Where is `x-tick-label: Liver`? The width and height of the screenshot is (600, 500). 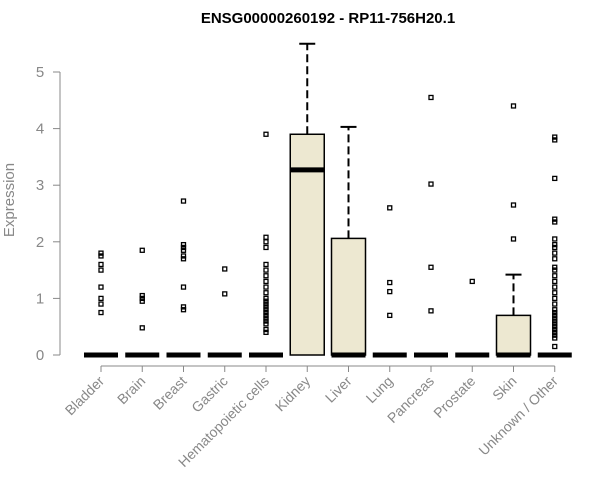
x-tick-label: Liver is located at coordinates (338, 389).